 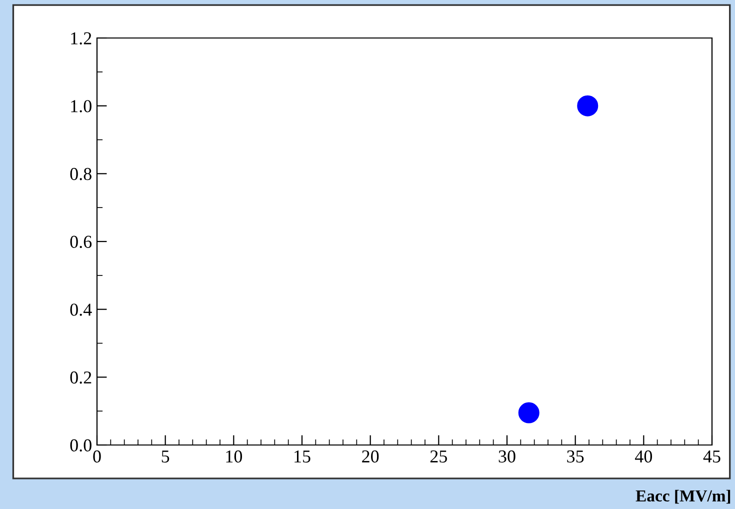 What do you see at coordinates (370, 456) in the screenshot?
I see `x-tick-label: 20` at bounding box center [370, 456].